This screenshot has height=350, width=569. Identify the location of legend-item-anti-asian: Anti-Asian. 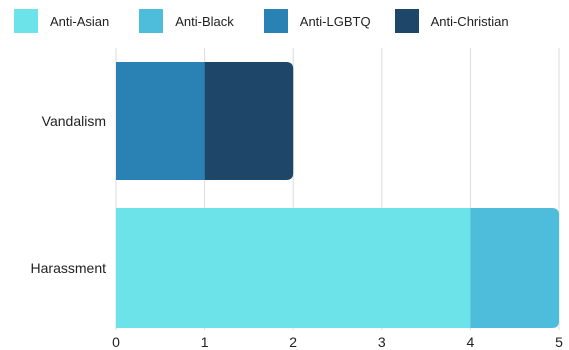
(61, 21).